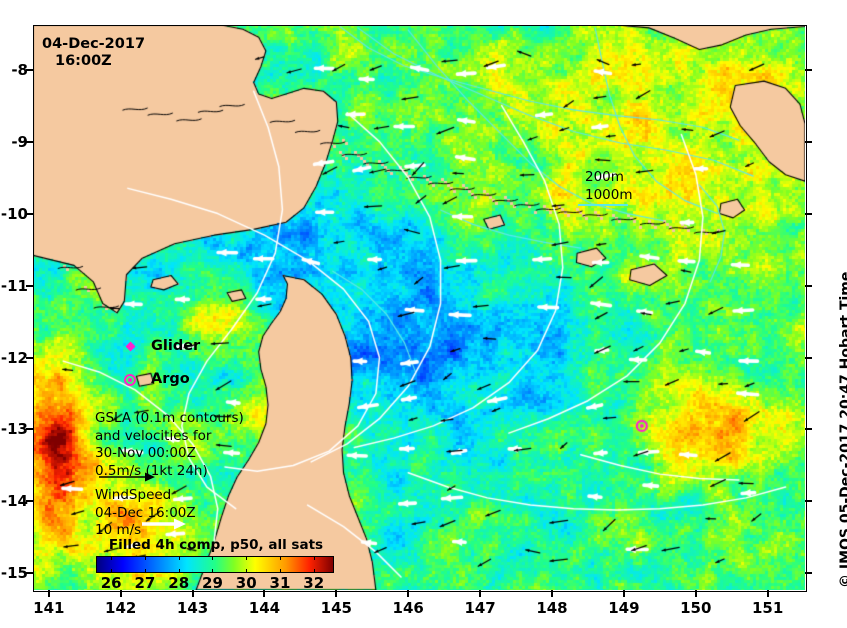 The width and height of the screenshot is (847, 628). I want to click on argo-marker-icon, so click(130, 380).